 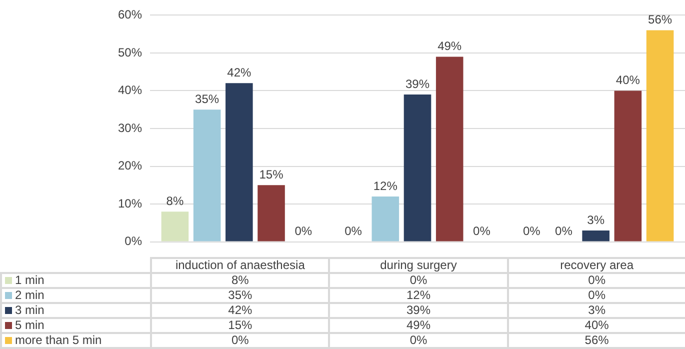 What do you see at coordinates (240, 310) in the screenshot?
I see `data-label: 42%` at bounding box center [240, 310].